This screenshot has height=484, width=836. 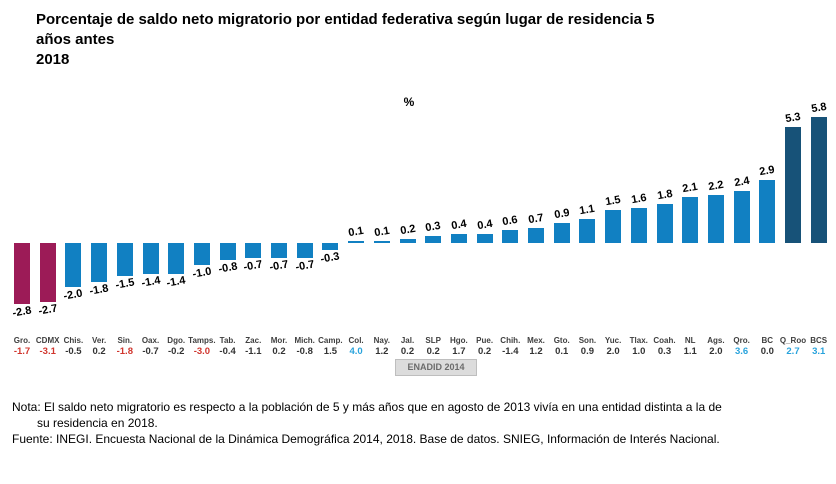 I want to click on bar-oax, so click(x=150, y=258).